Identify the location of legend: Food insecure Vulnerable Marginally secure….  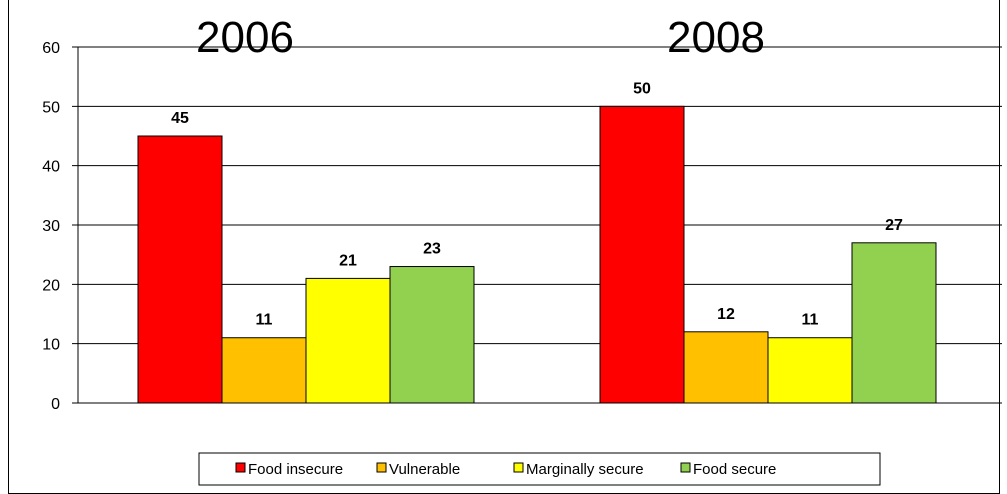
(539, 469).